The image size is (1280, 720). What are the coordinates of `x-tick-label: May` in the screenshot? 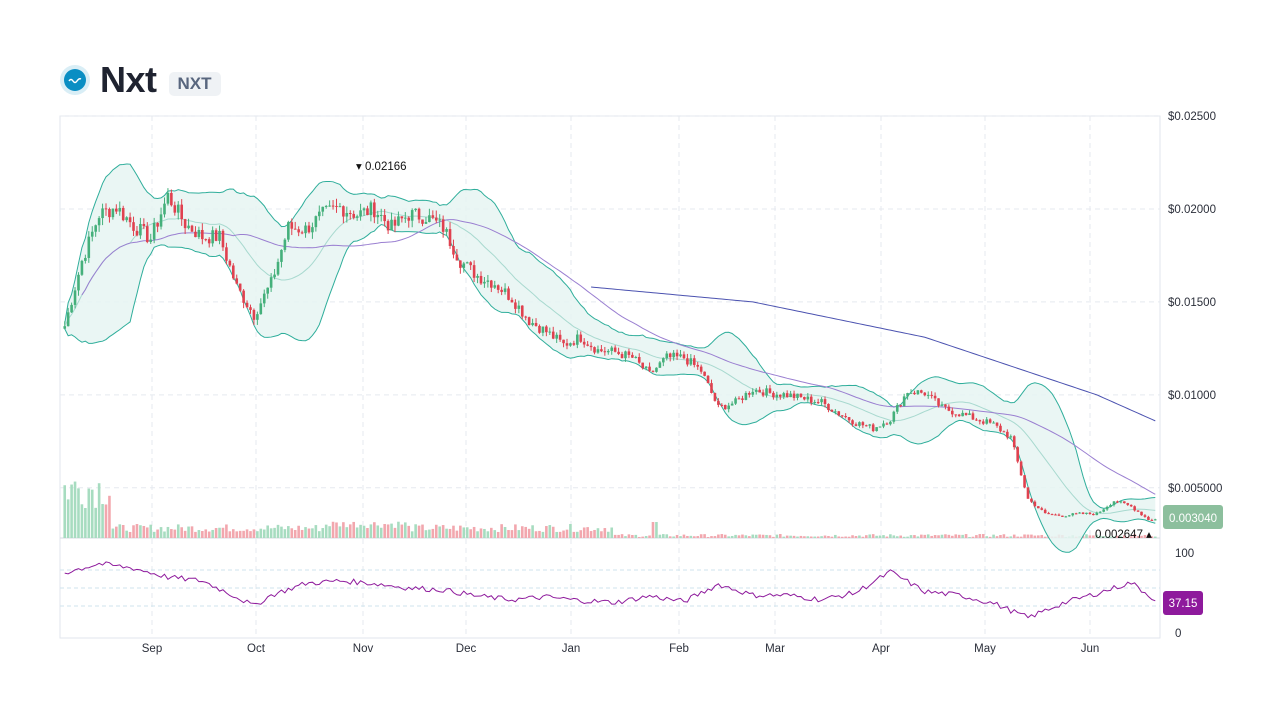 It's located at (985, 649).